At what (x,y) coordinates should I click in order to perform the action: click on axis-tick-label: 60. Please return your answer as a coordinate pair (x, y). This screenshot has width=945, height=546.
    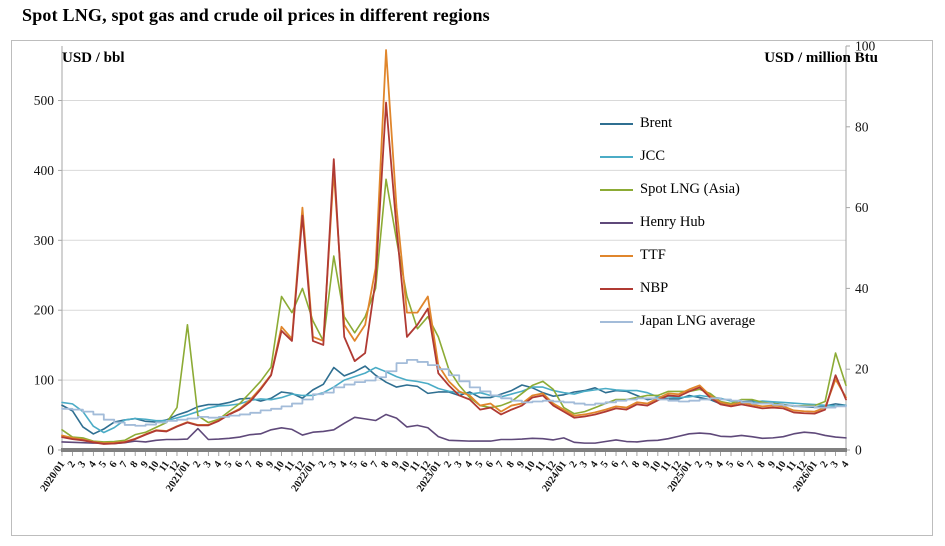
    Looking at the image, I should click on (862, 207).